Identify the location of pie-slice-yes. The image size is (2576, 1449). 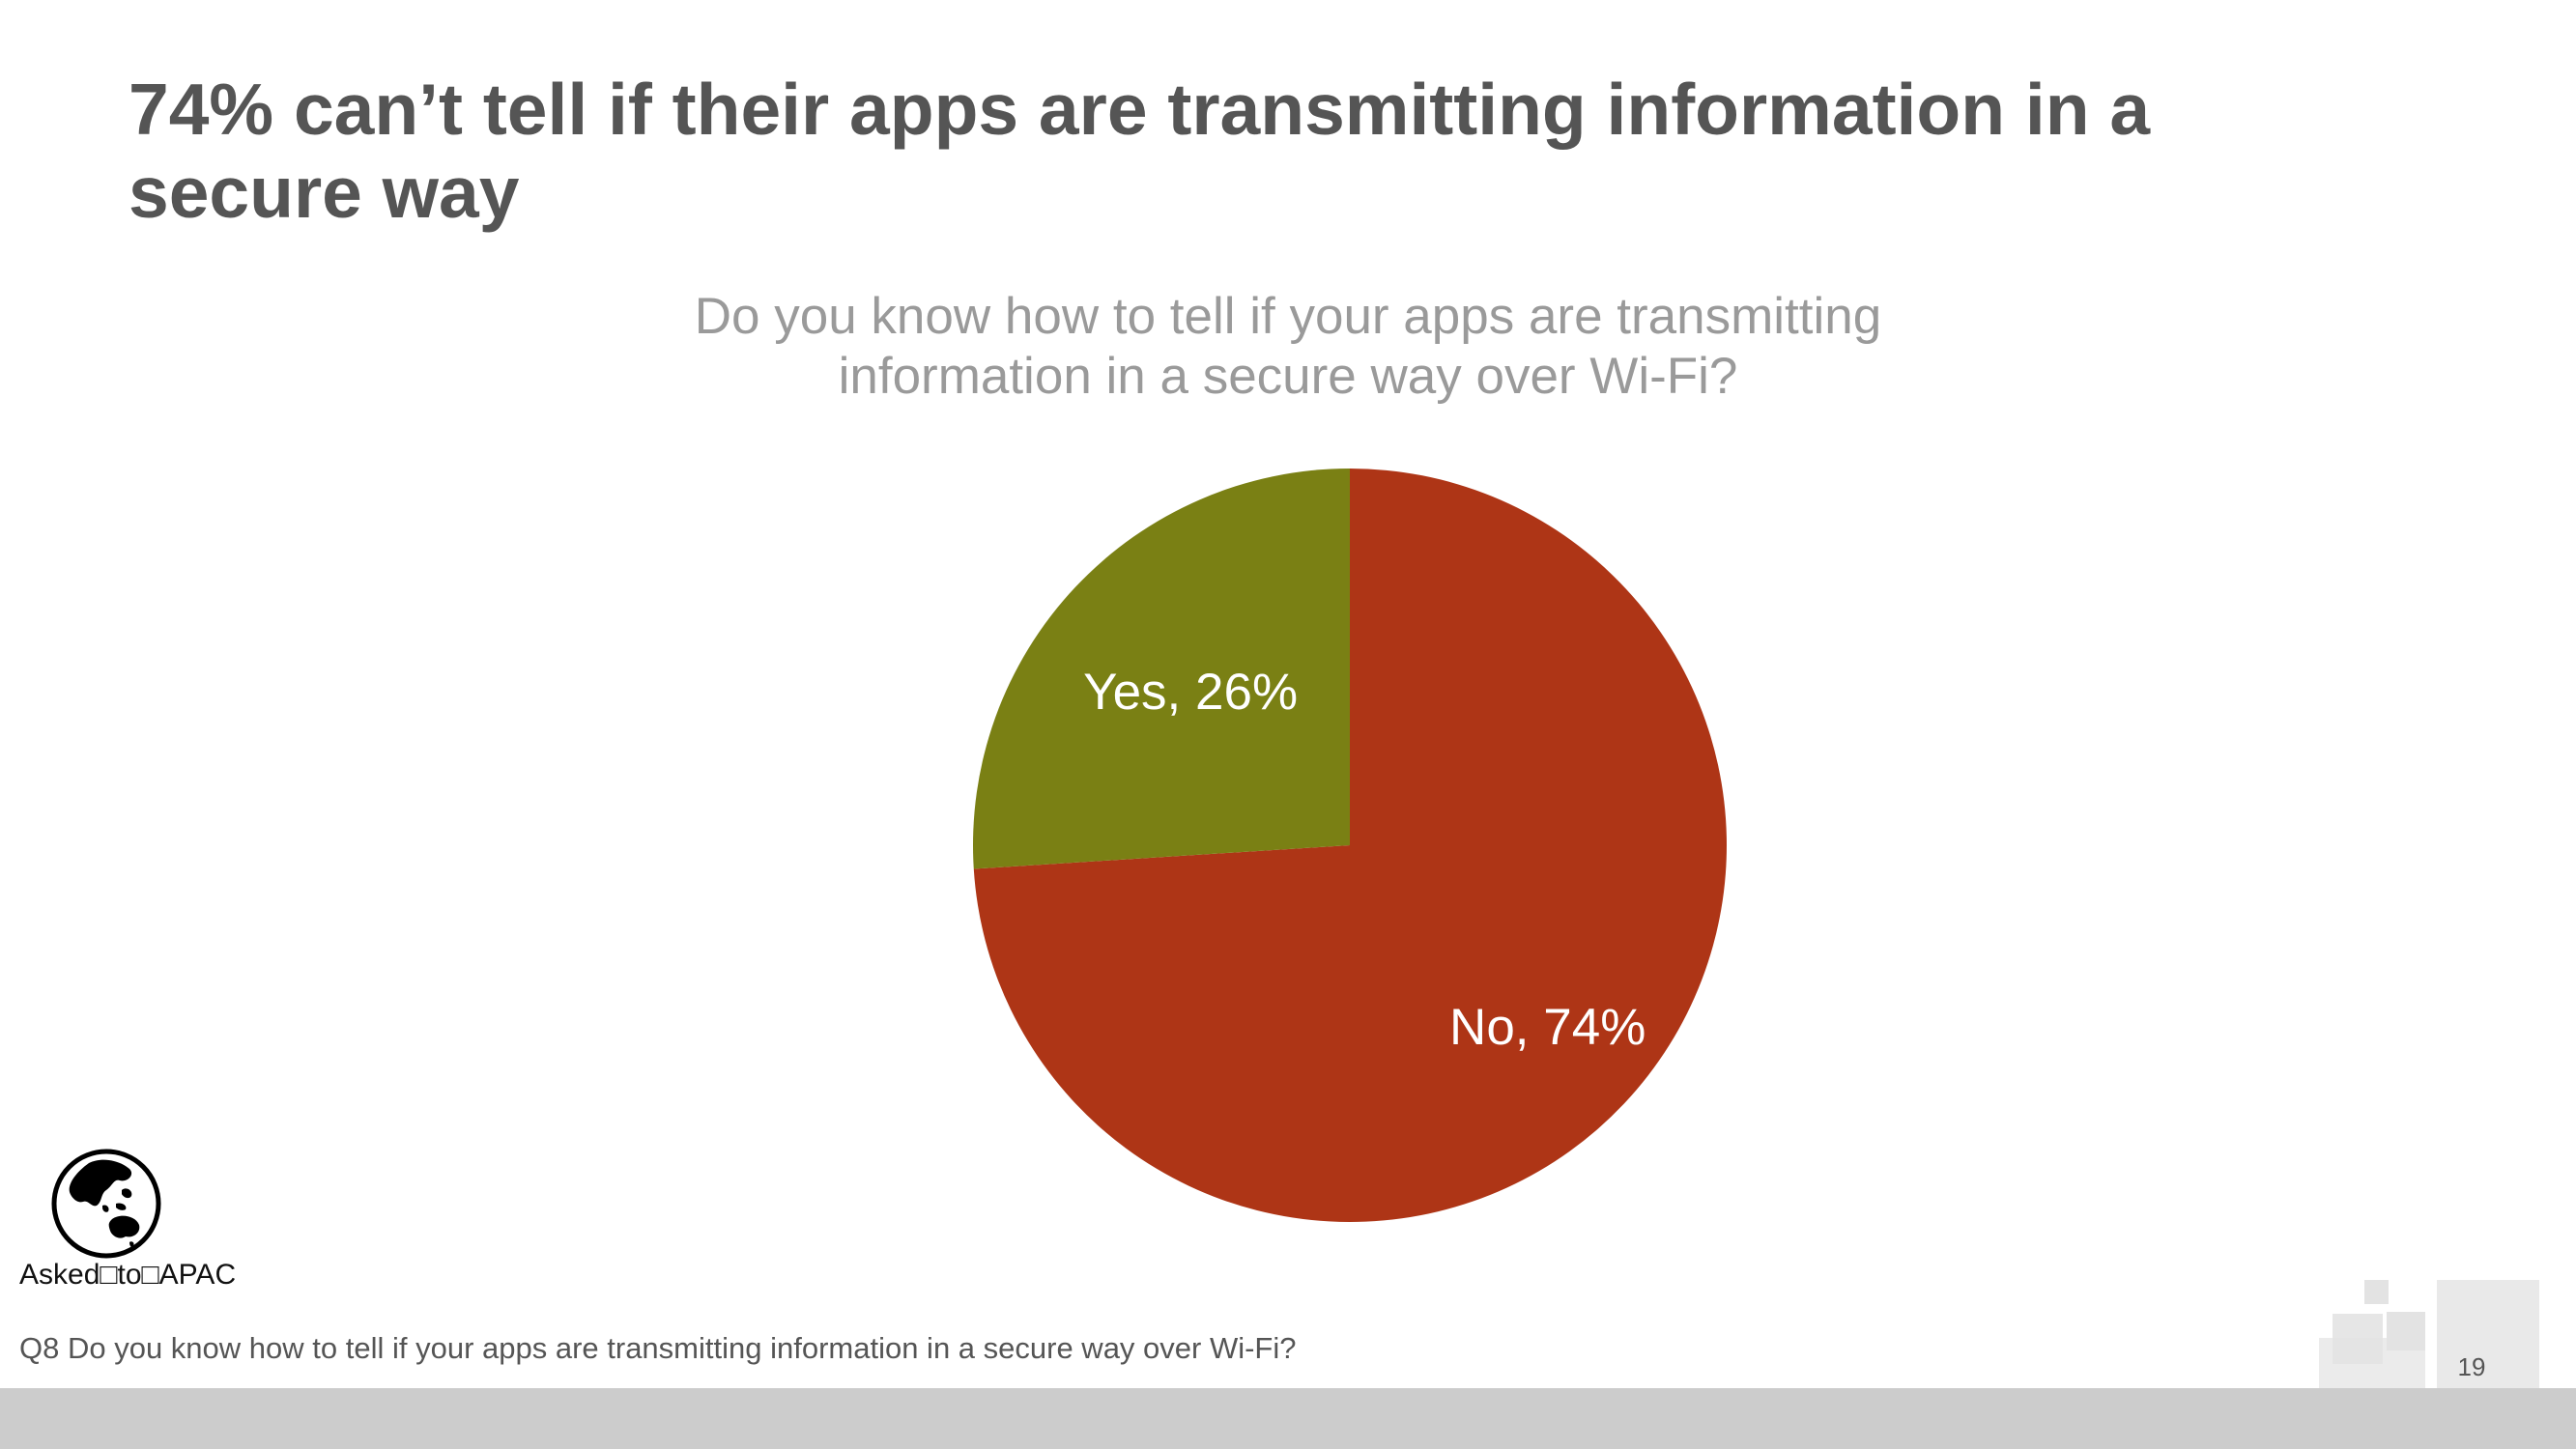
(1162, 669).